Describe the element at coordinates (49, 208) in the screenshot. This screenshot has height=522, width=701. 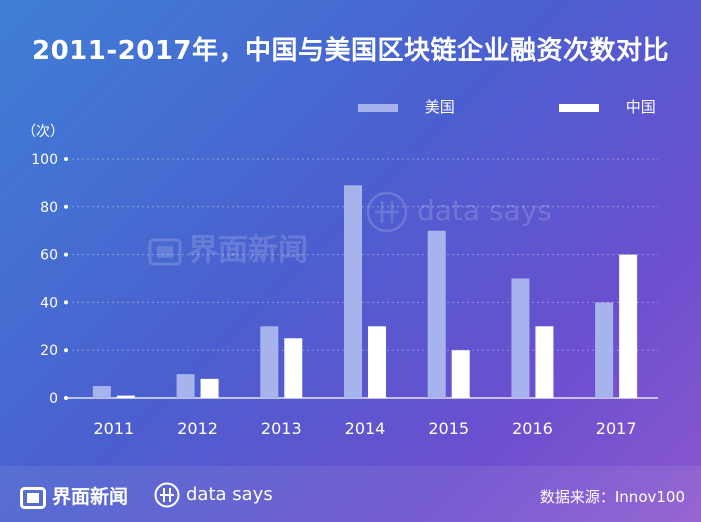
I see `y-tick-label: 80` at that location.